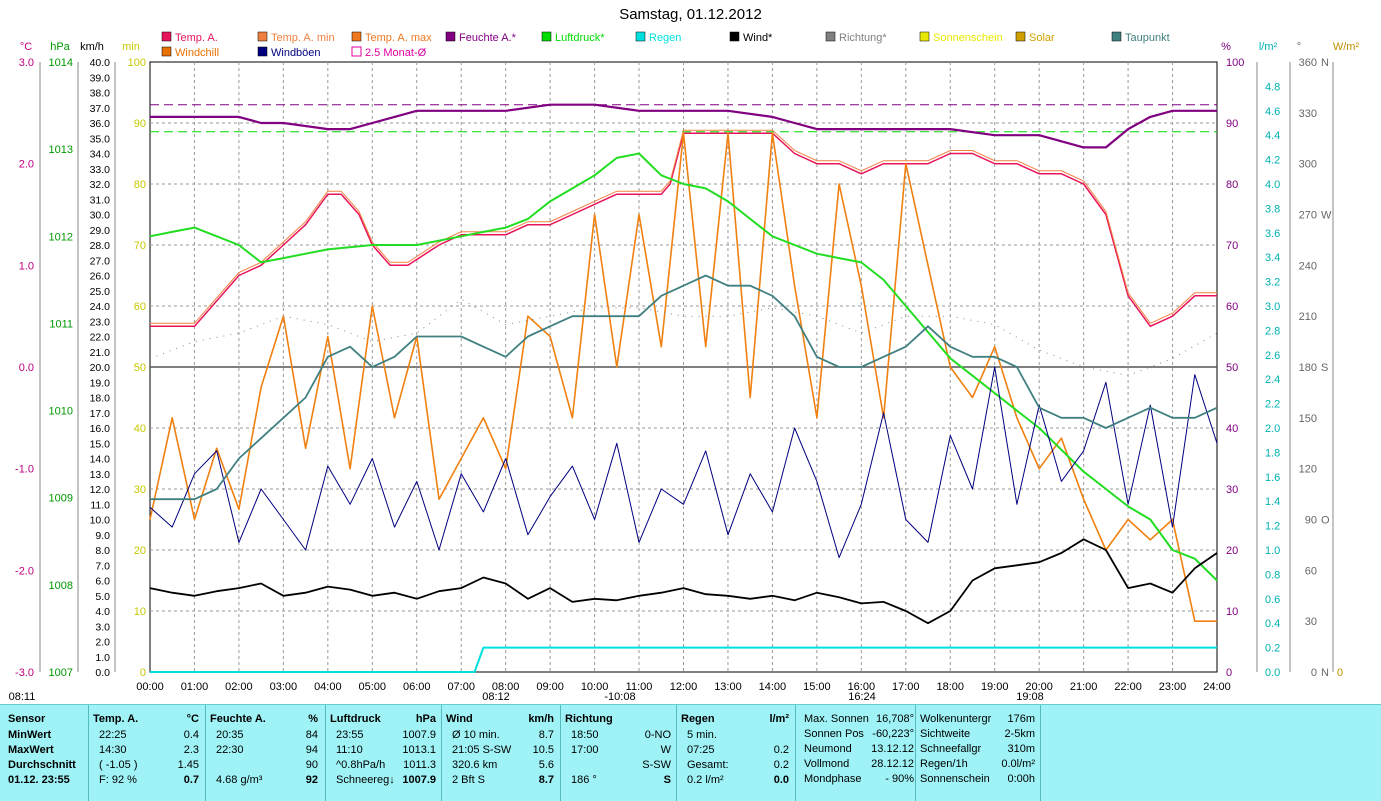 The height and width of the screenshot is (801, 1381). Describe the element at coordinates (1232, 551) in the screenshot. I see `pct-tick: 20` at that location.